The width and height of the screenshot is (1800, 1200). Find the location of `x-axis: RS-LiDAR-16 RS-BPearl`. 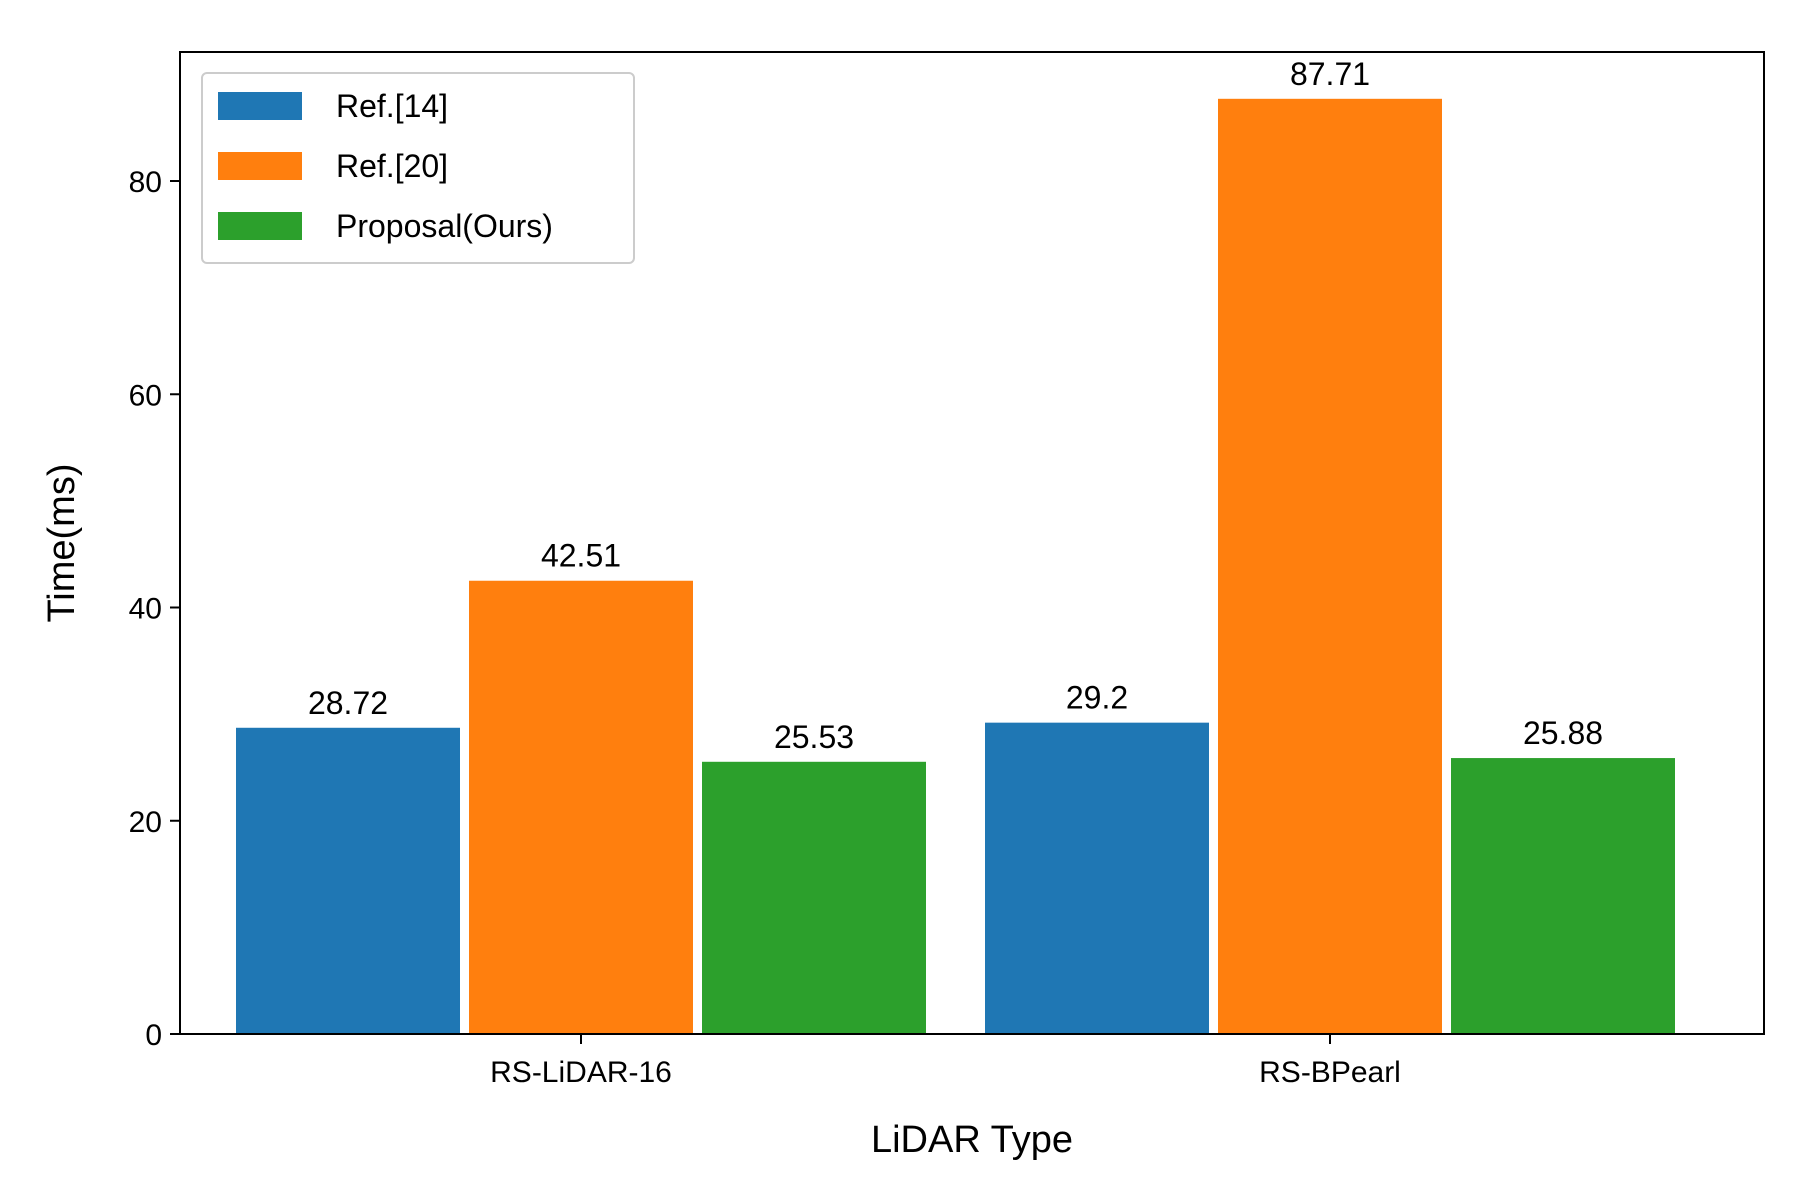

x-axis: RS-LiDAR-16 RS-BPearl is located at coordinates (945, 1061).